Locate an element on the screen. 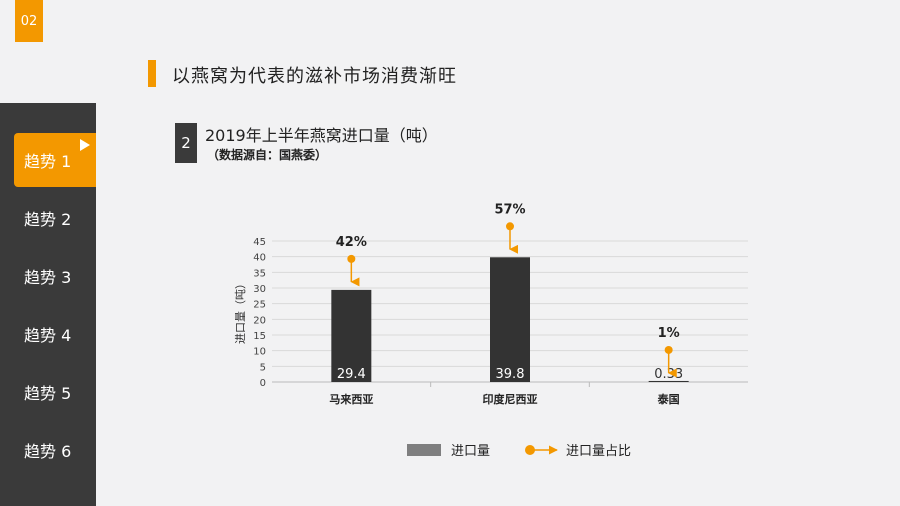 This screenshot has width=900, height=506. page-headline: 以燕窝为代表的滋补市场消费渐旺 is located at coordinates (314, 76).